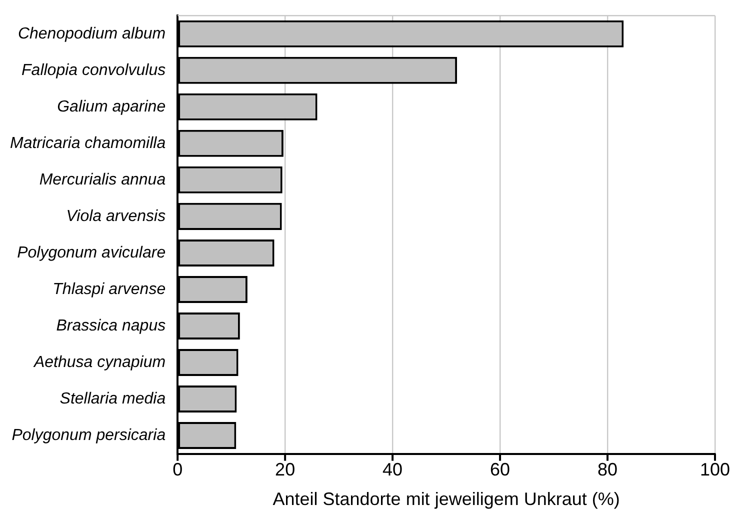 The height and width of the screenshot is (521, 739). I want to click on y-tick-label: Aethusa cynapium, so click(99, 362).